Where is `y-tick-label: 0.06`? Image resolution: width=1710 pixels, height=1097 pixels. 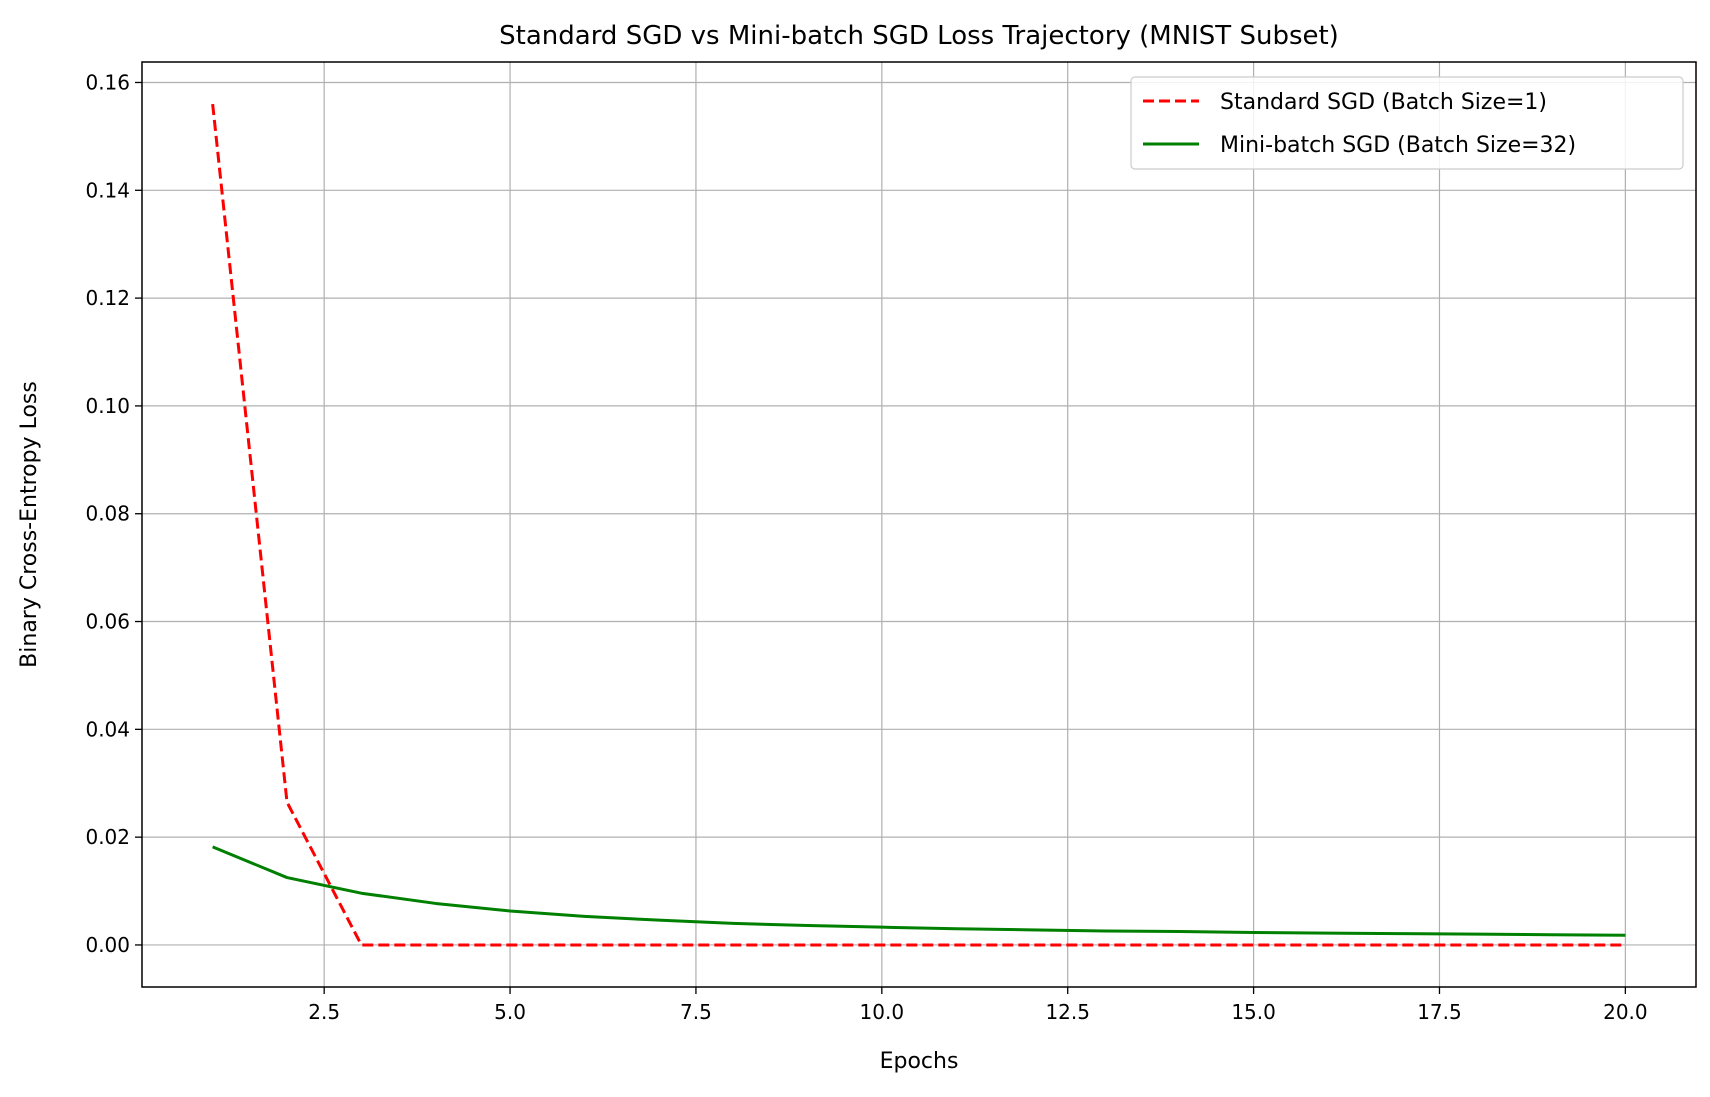
y-tick-label: 0.06 is located at coordinates (107, 622).